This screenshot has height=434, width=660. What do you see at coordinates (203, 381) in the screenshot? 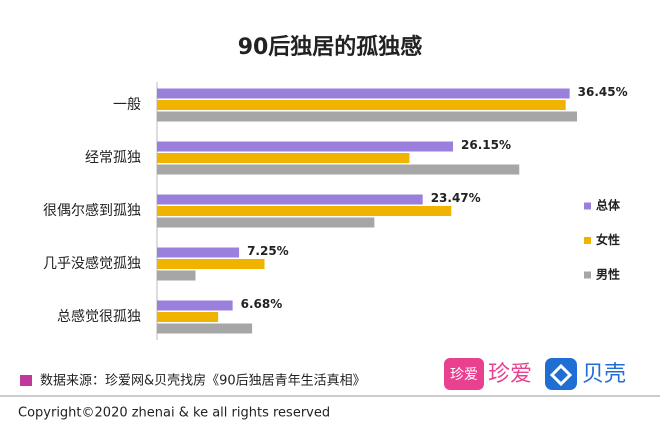
I see `source: 数据来源：珍爱网&贝壳找房《90后独居青年生活真相》` at bounding box center [203, 381].